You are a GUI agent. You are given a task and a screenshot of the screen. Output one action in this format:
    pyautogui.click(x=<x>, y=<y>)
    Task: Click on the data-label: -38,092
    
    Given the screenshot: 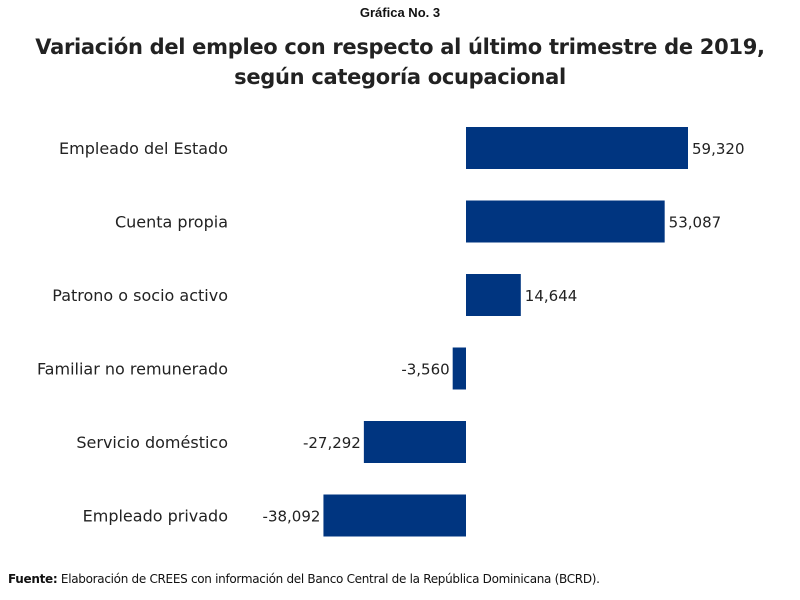 What is the action you would take?
    pyautogui.click(x=292, y=517)
    